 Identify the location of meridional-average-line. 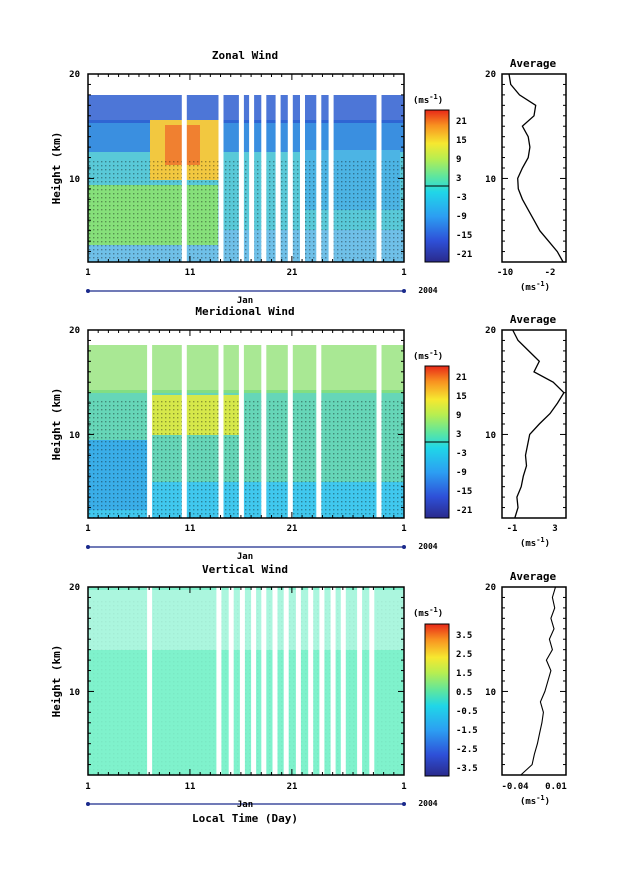
(538, 424).